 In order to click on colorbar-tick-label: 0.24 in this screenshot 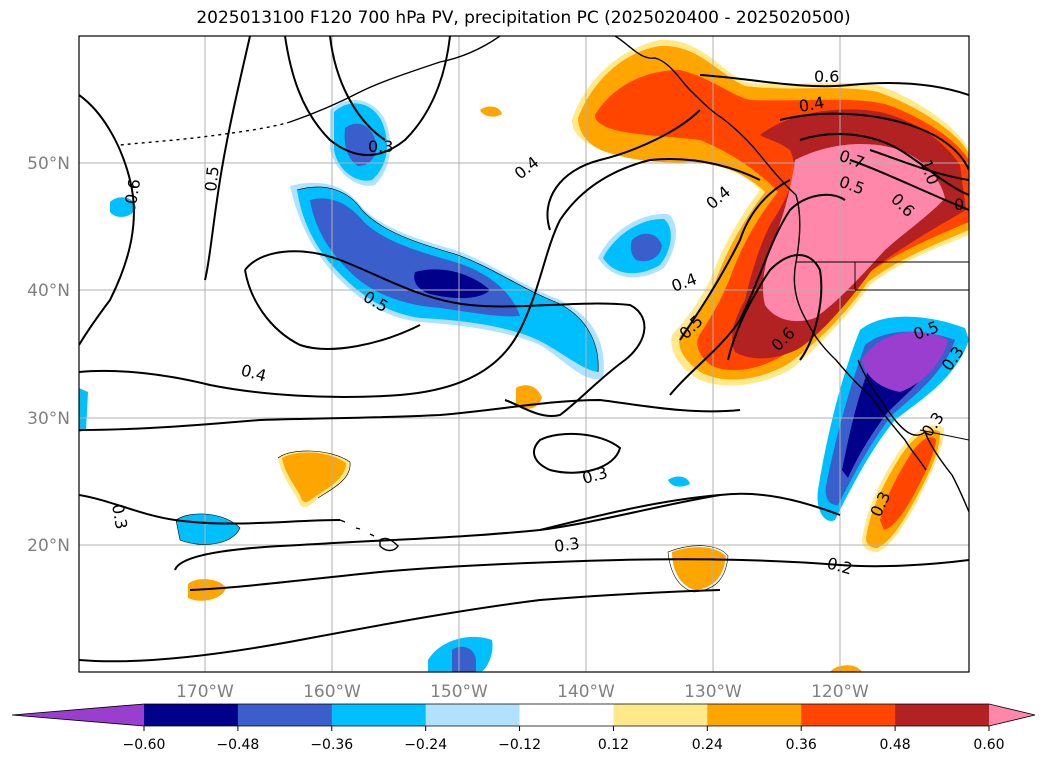, I will do `click(707, 745)`.